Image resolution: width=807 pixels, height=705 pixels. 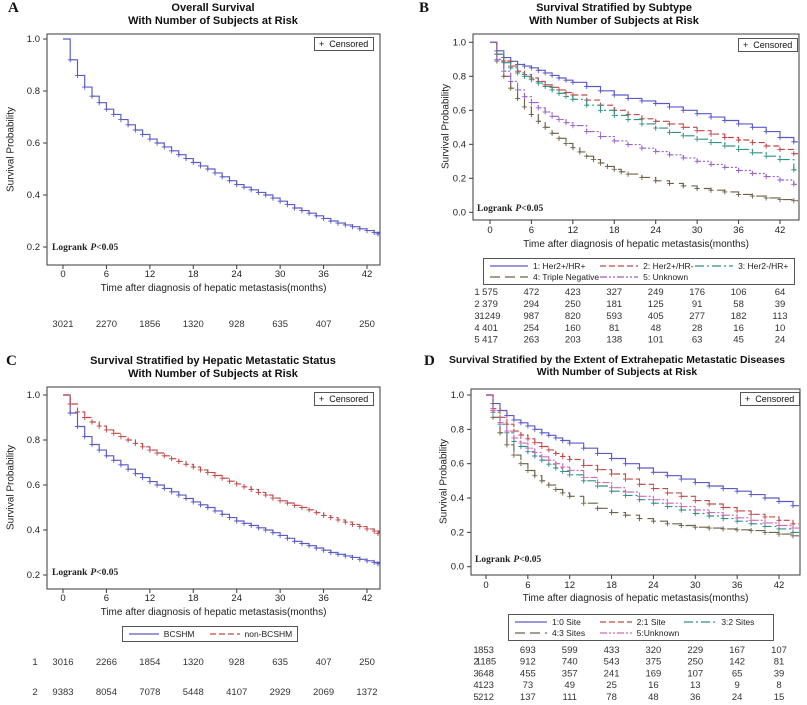 What do you see at coordinates (528, 650) in the screenshot?
I see `svg-text: 693` at bounding box center [528, 650].